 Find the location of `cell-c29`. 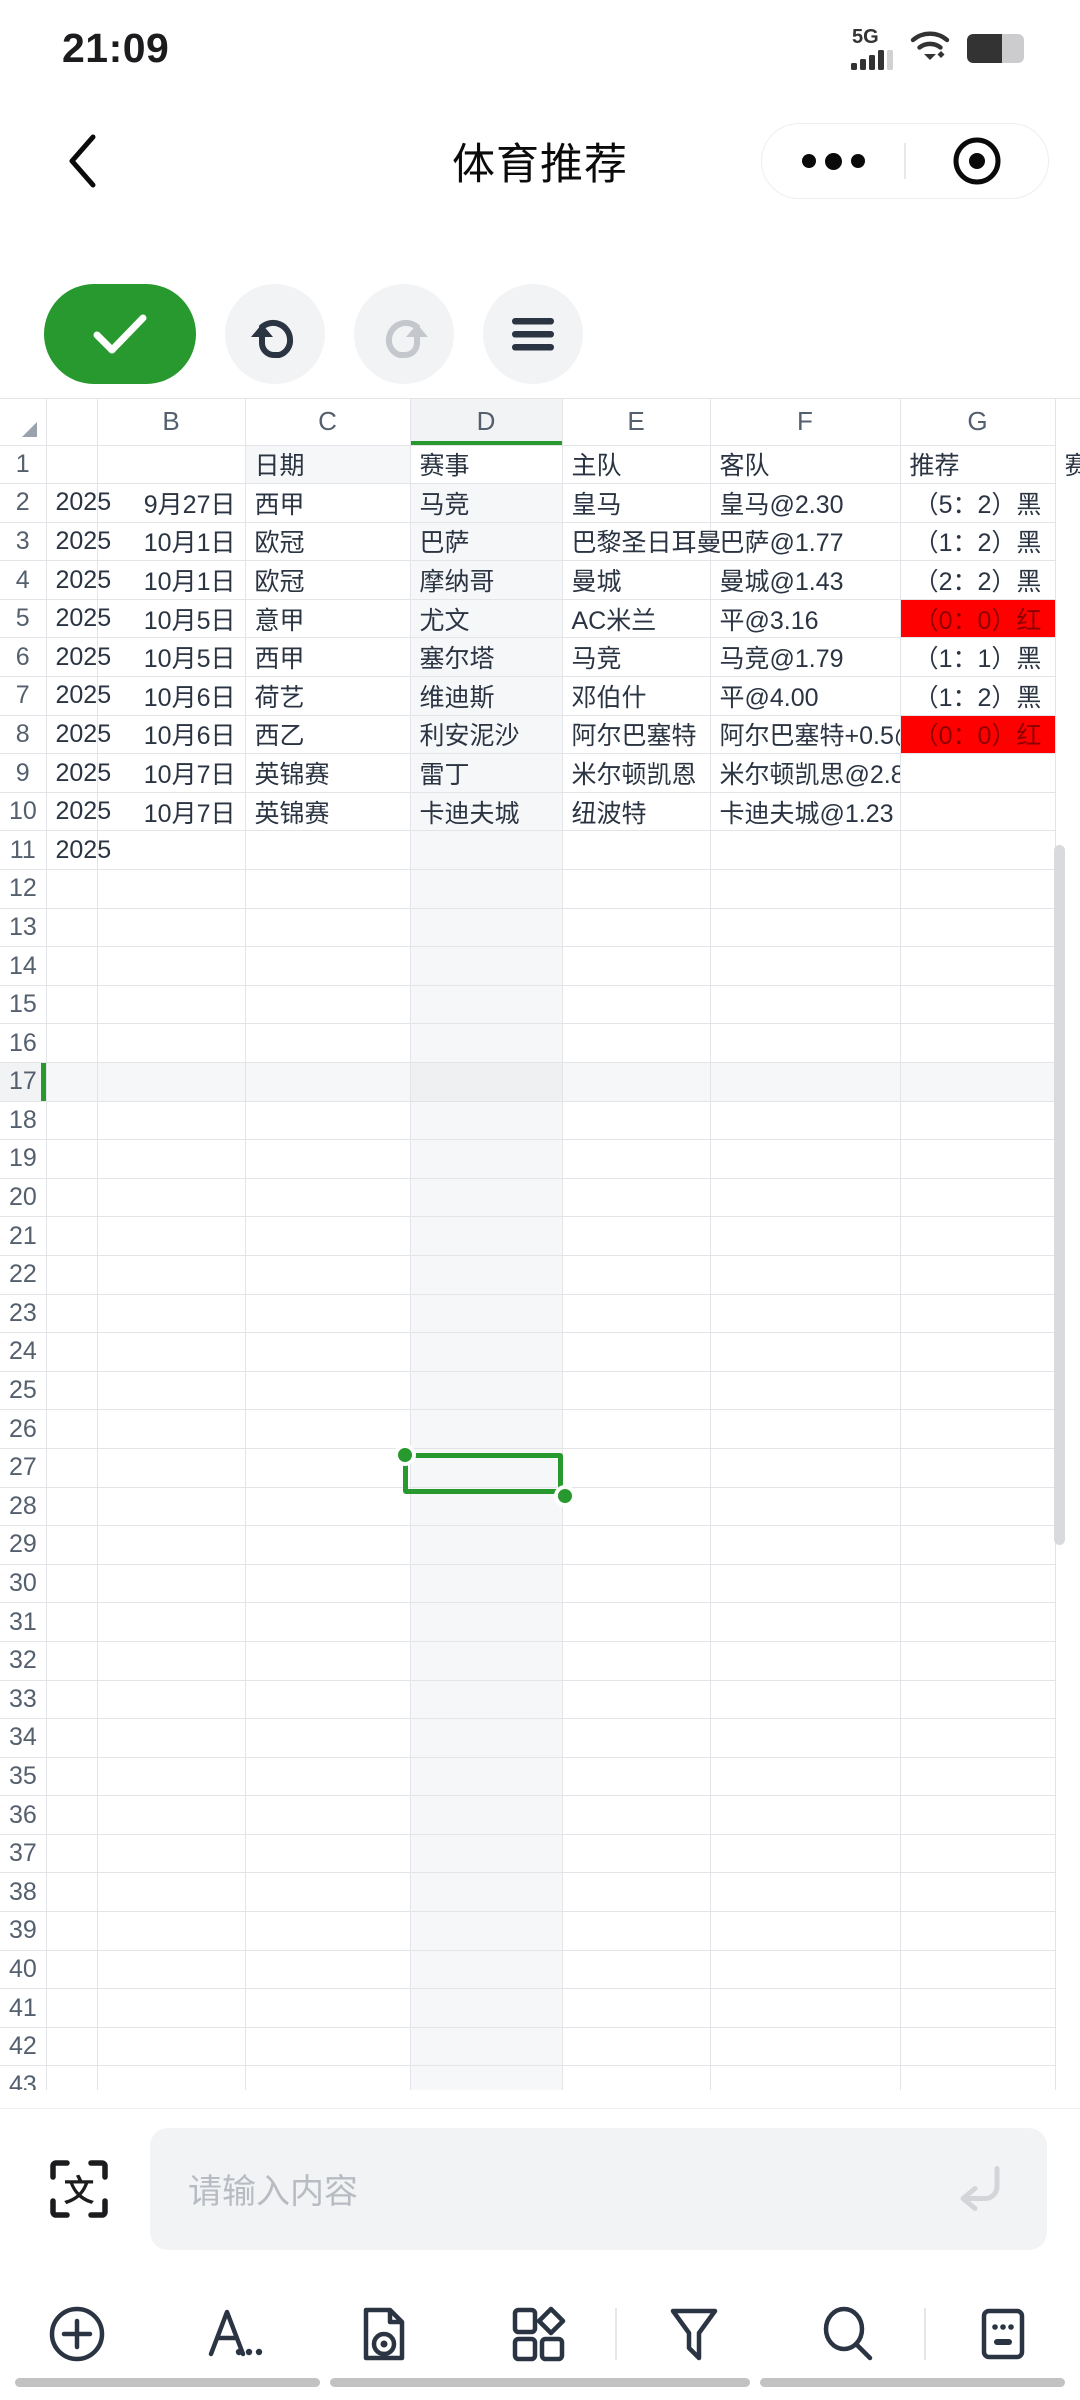

cell-c29 is located at coordinates (328, 1545).